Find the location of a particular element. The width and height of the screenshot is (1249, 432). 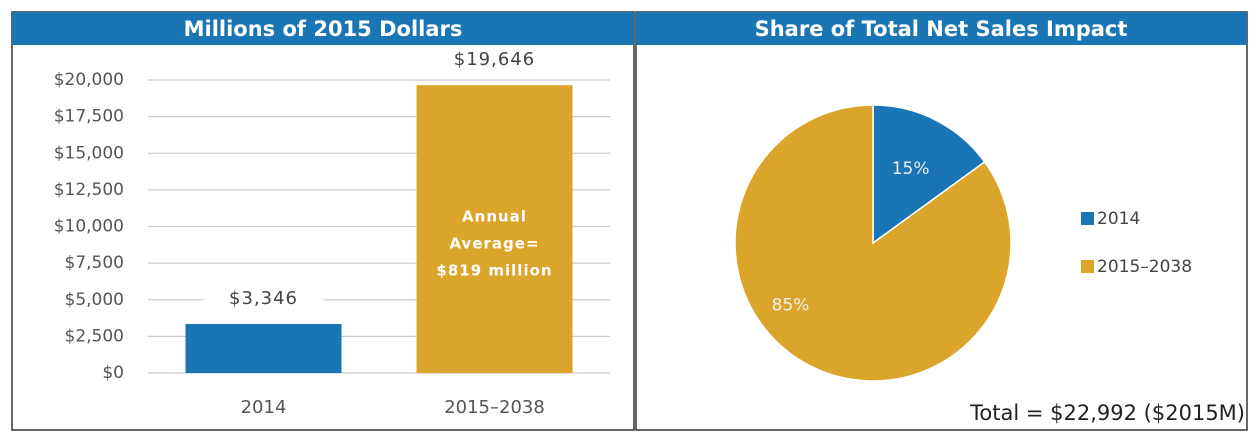

y-tick-label: $20,000 is located at coordinates (89, 80).